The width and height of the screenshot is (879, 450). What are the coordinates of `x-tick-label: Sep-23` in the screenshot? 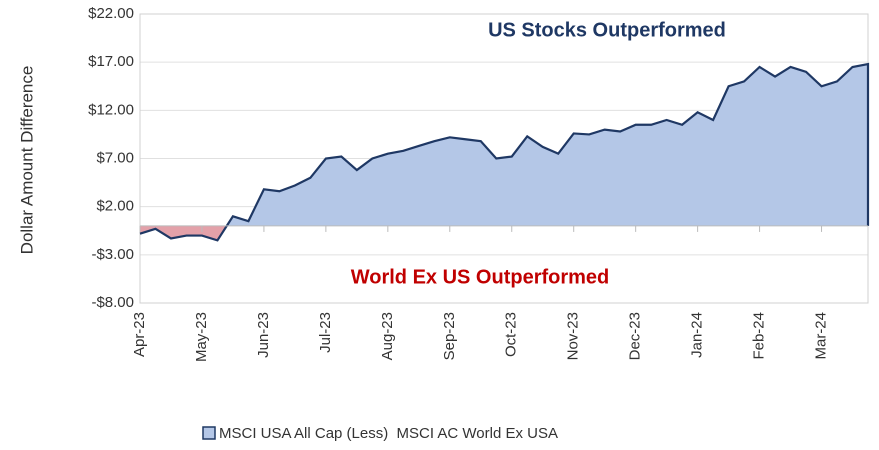 It's located at (449, 336).